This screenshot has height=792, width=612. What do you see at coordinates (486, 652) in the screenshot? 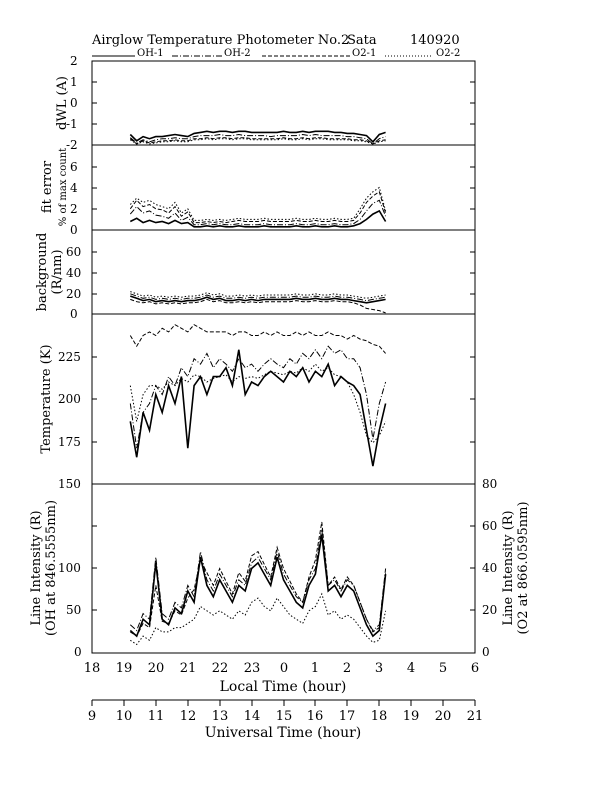
I see `intensity-right-tick-label: 0` at bounding box center [486, 652].